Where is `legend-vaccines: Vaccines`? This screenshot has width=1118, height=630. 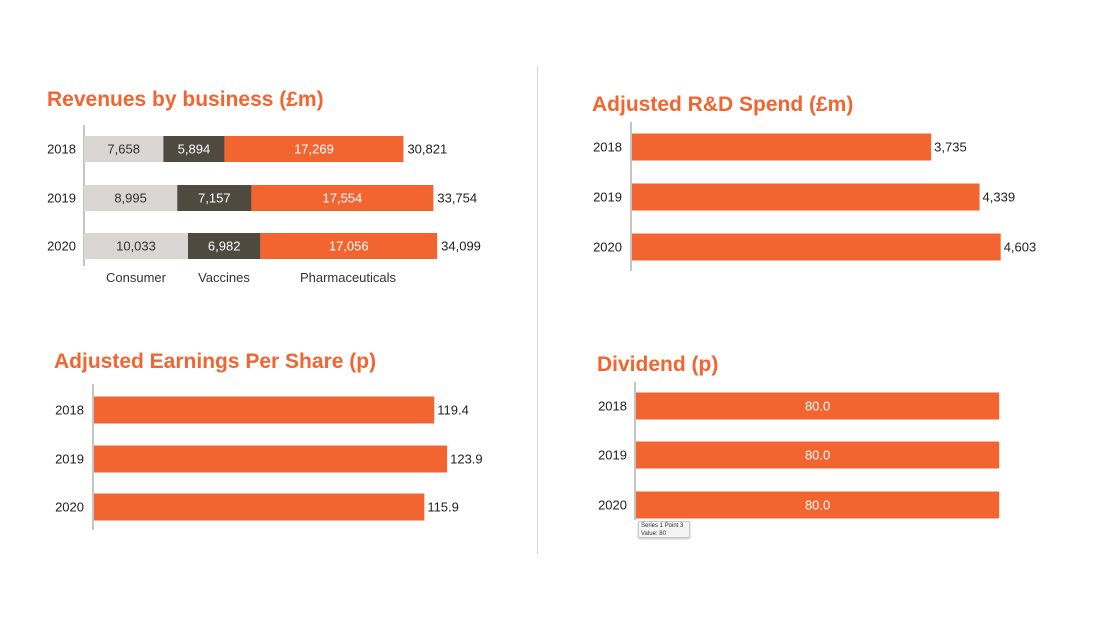
legend-vaccines: Vaccines is located at coordinates (224, 277).